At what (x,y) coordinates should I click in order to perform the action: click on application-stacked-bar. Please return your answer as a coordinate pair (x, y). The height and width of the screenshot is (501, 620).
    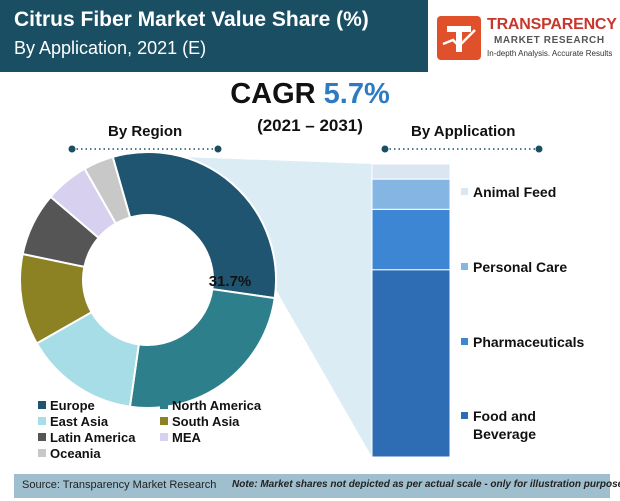
    Looking at the image, I should click on (411, 310).